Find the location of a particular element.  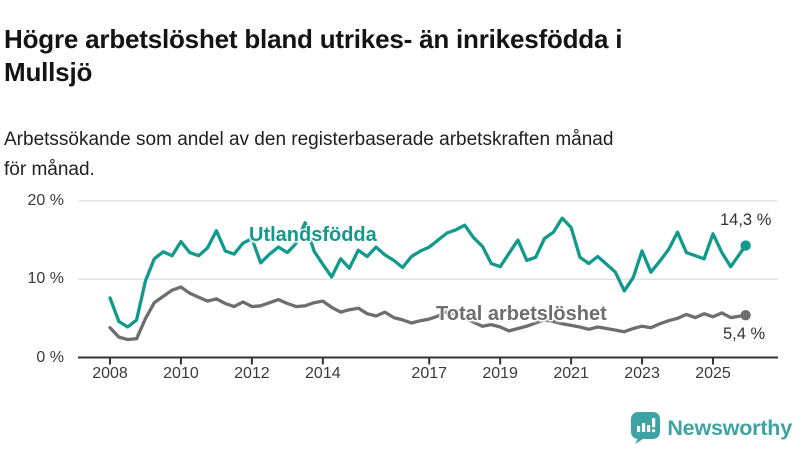

x-axis-tick-label: 2017 is located at coordinates (429, 373).